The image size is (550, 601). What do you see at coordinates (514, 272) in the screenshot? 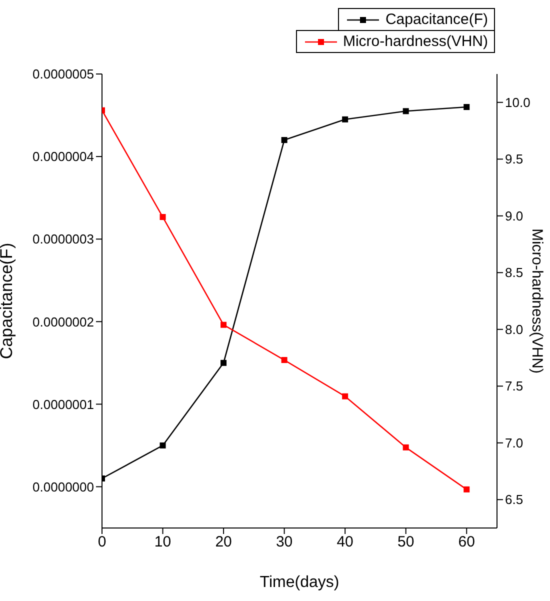
I see `y2-tick-label: 8.5` at bounding box center [514, 272].